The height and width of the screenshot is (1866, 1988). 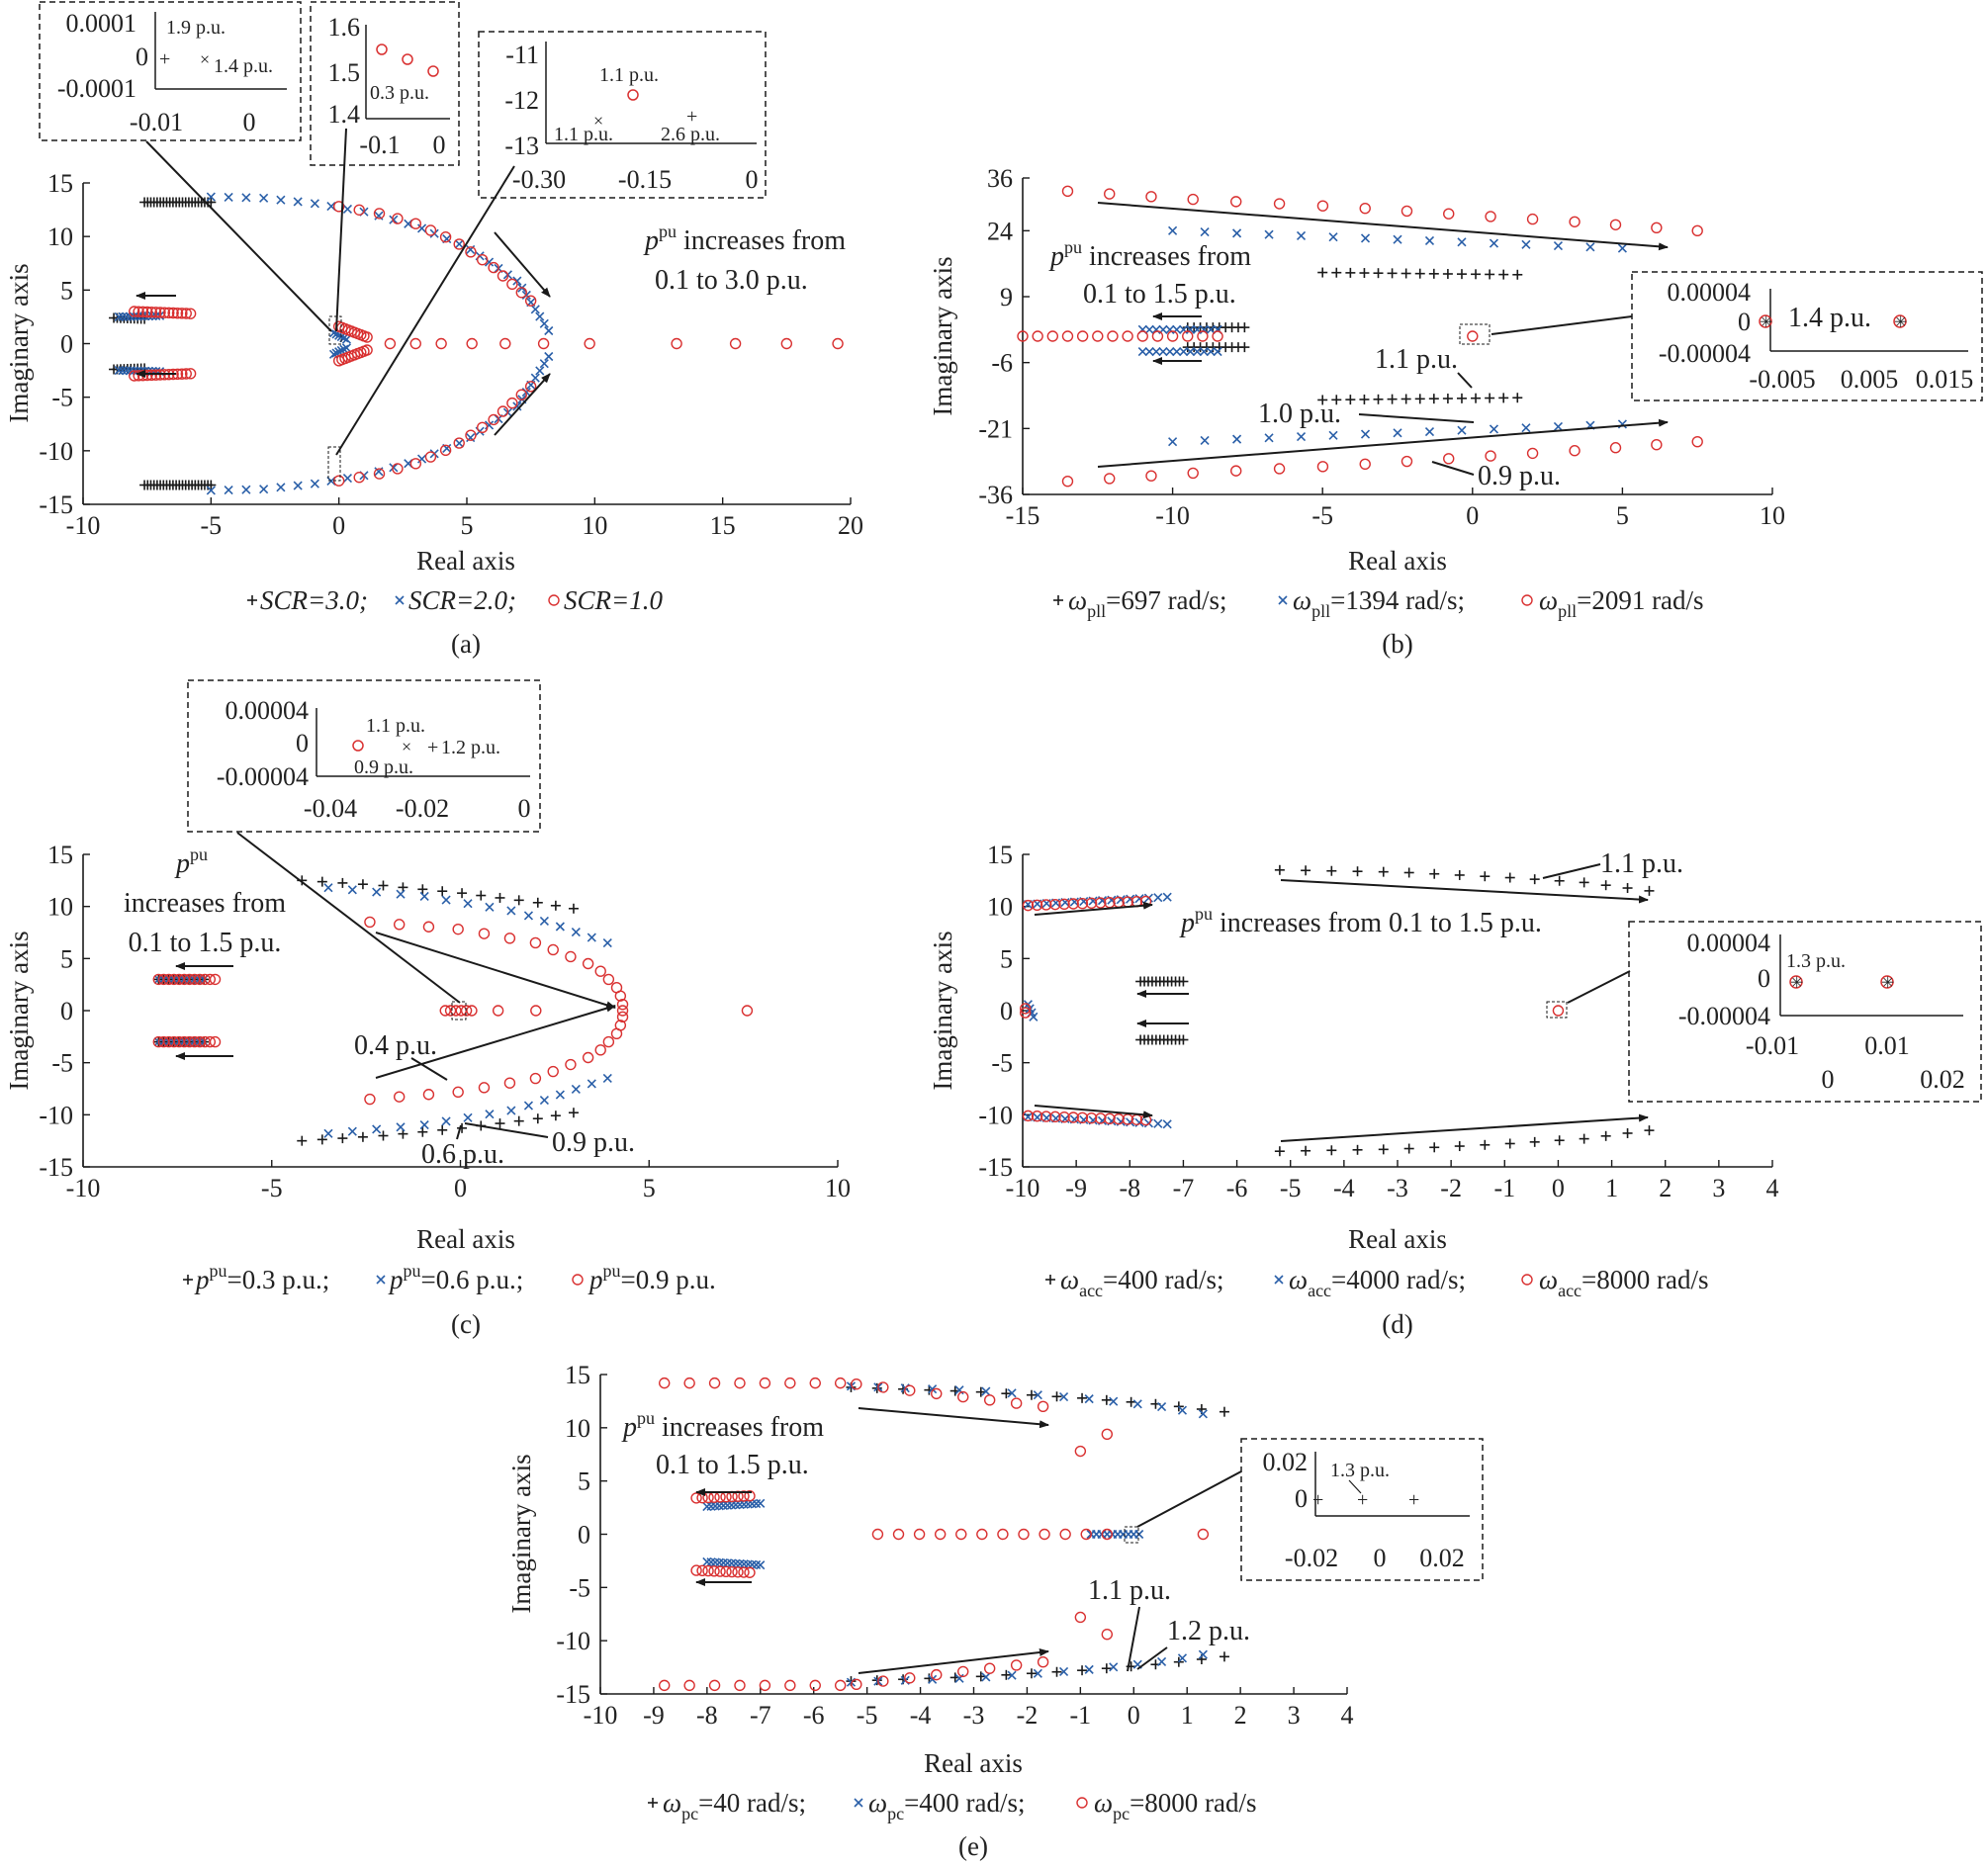 I want to click on inset-e-1-xtick-2: 0.02, so click(x=1442, y=1558).